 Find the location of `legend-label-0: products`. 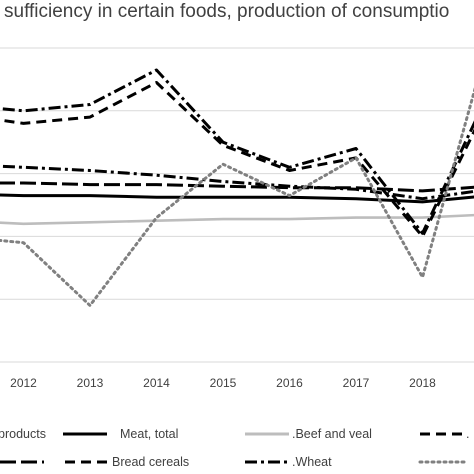

legend-label-0: products is located at coordinates (23, 434).